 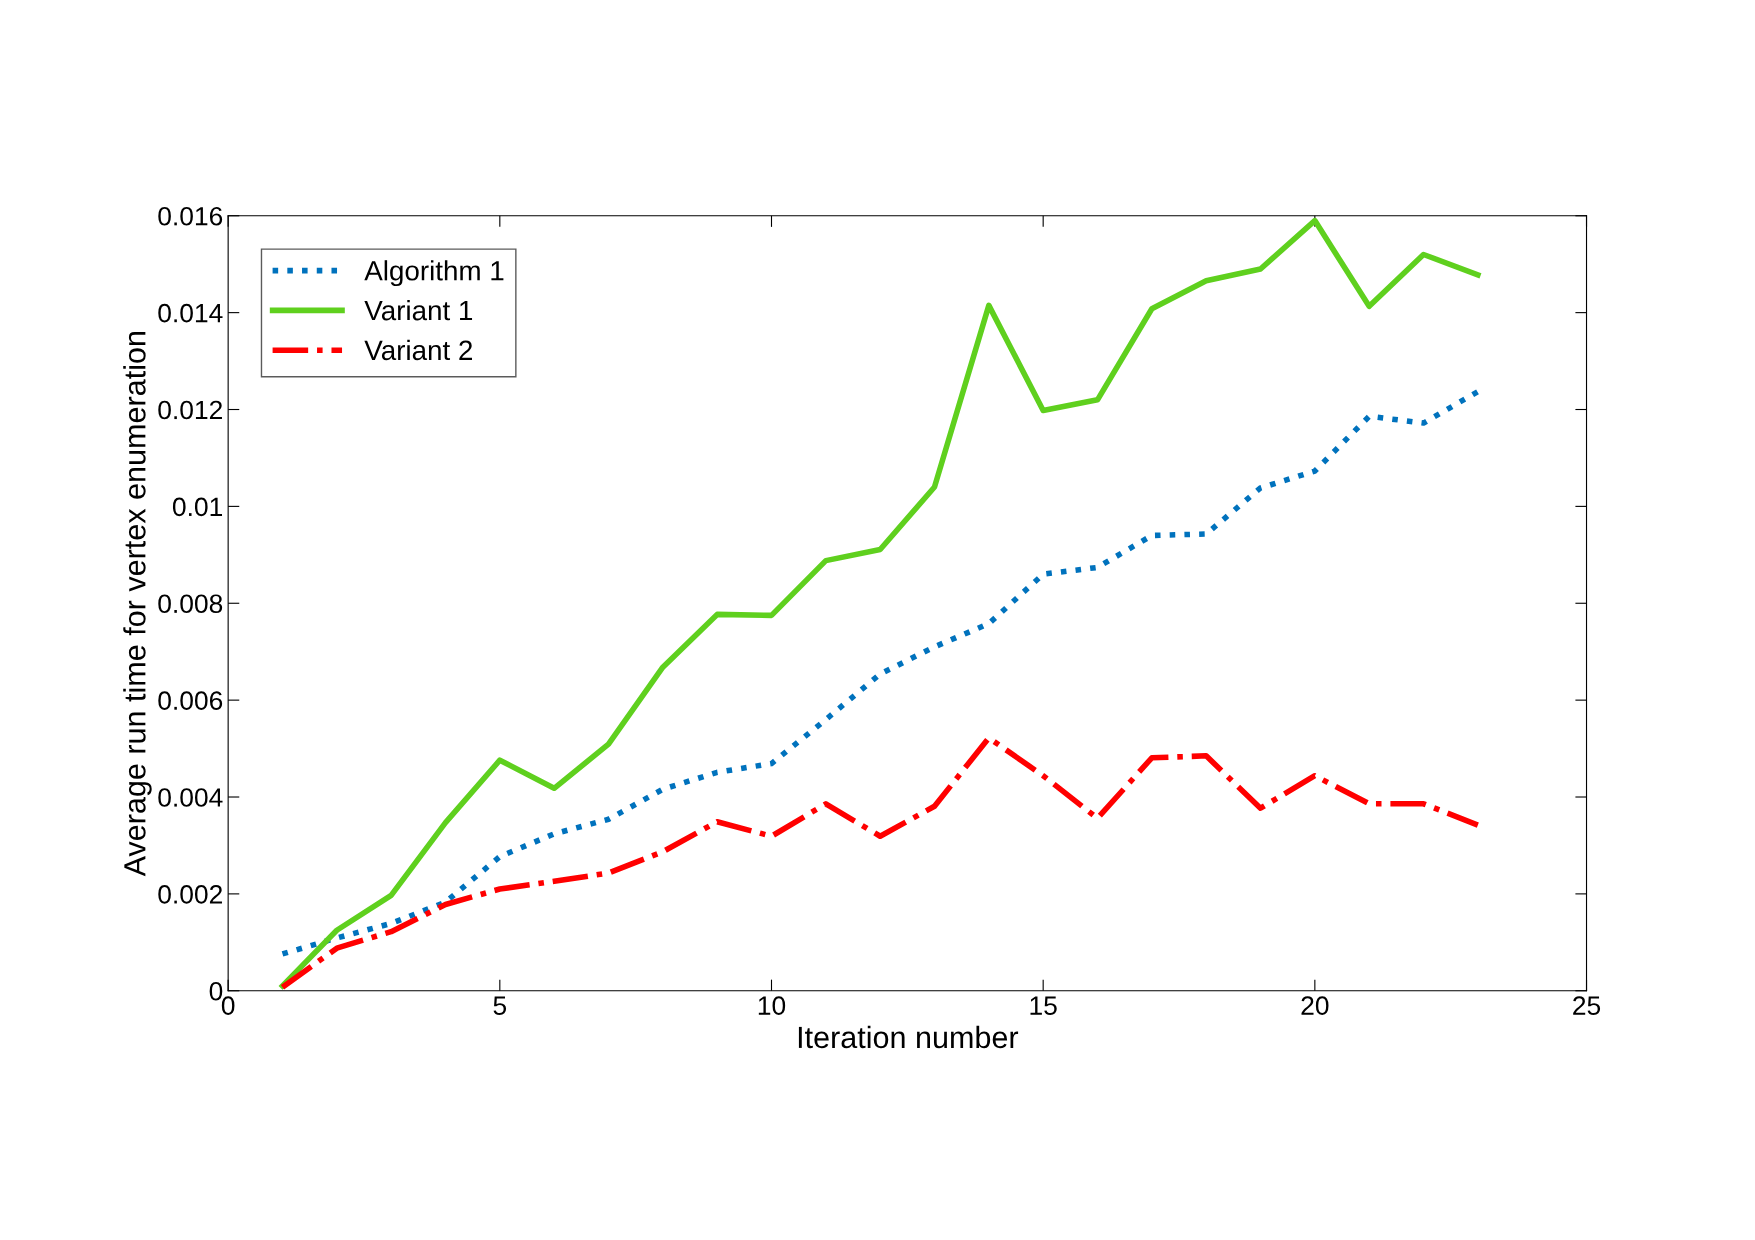 I want to click on x-tick-label: 15, so click(x=1043, y=1005).